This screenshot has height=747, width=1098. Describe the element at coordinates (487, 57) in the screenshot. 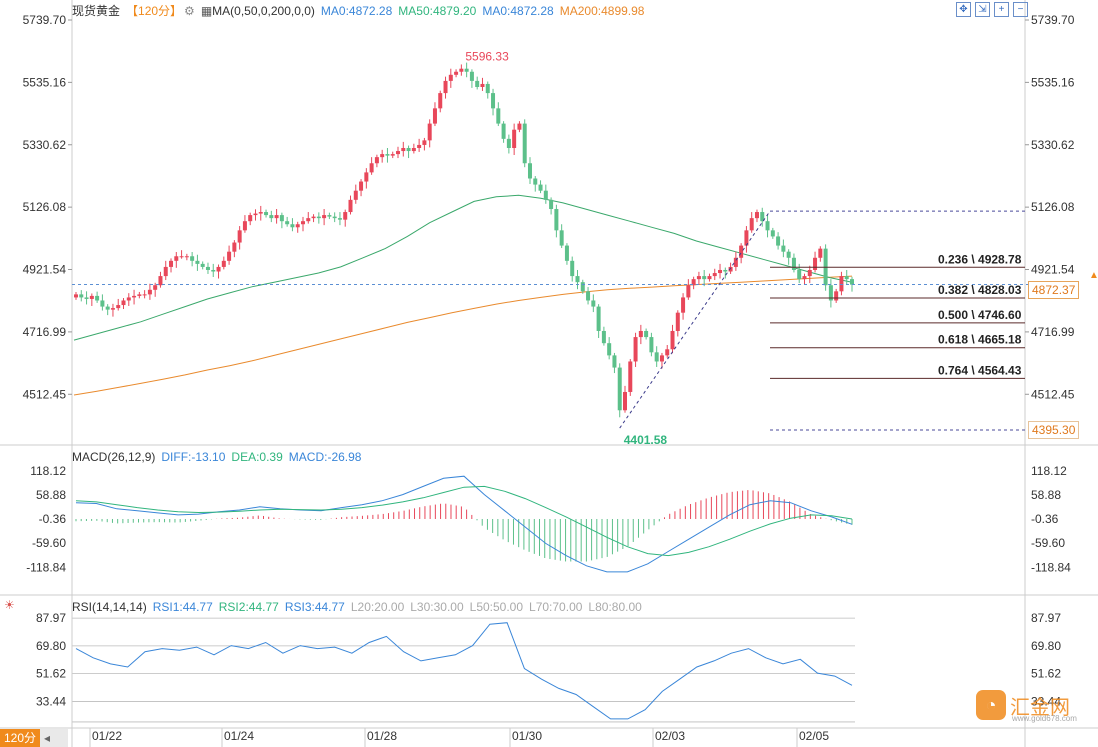

I see `high-annotation: 5596.33` at that location.